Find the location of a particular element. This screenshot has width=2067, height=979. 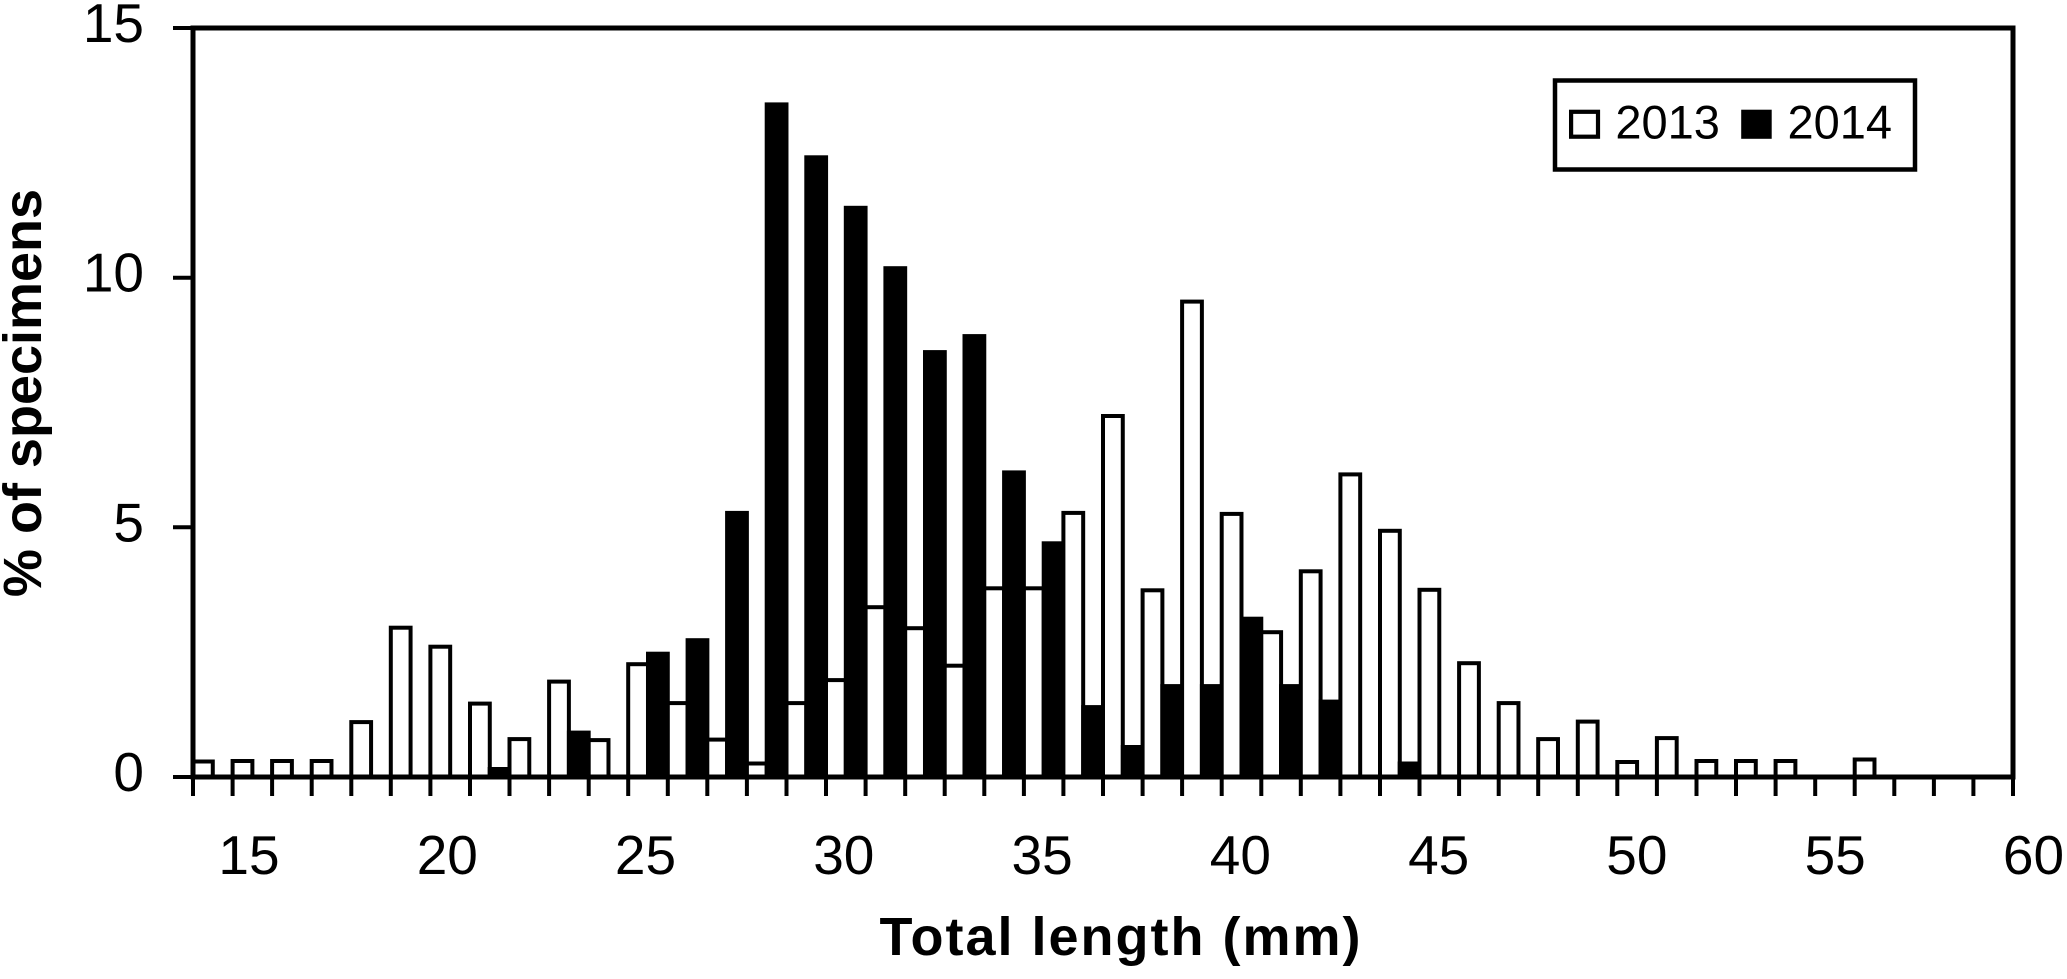

svg-text: 2014 is located at coordinates (1840, 122).